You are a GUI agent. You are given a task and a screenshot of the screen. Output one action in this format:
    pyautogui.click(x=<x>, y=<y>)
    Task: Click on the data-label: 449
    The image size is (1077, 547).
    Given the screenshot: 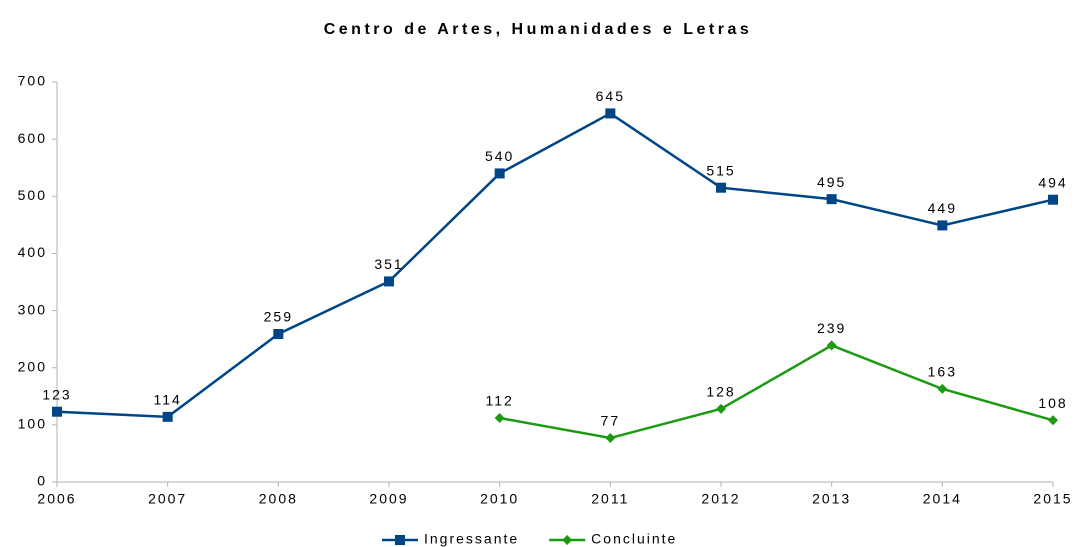 What is the action you would take?
    pyautogui.click(x=942, y=208)
    